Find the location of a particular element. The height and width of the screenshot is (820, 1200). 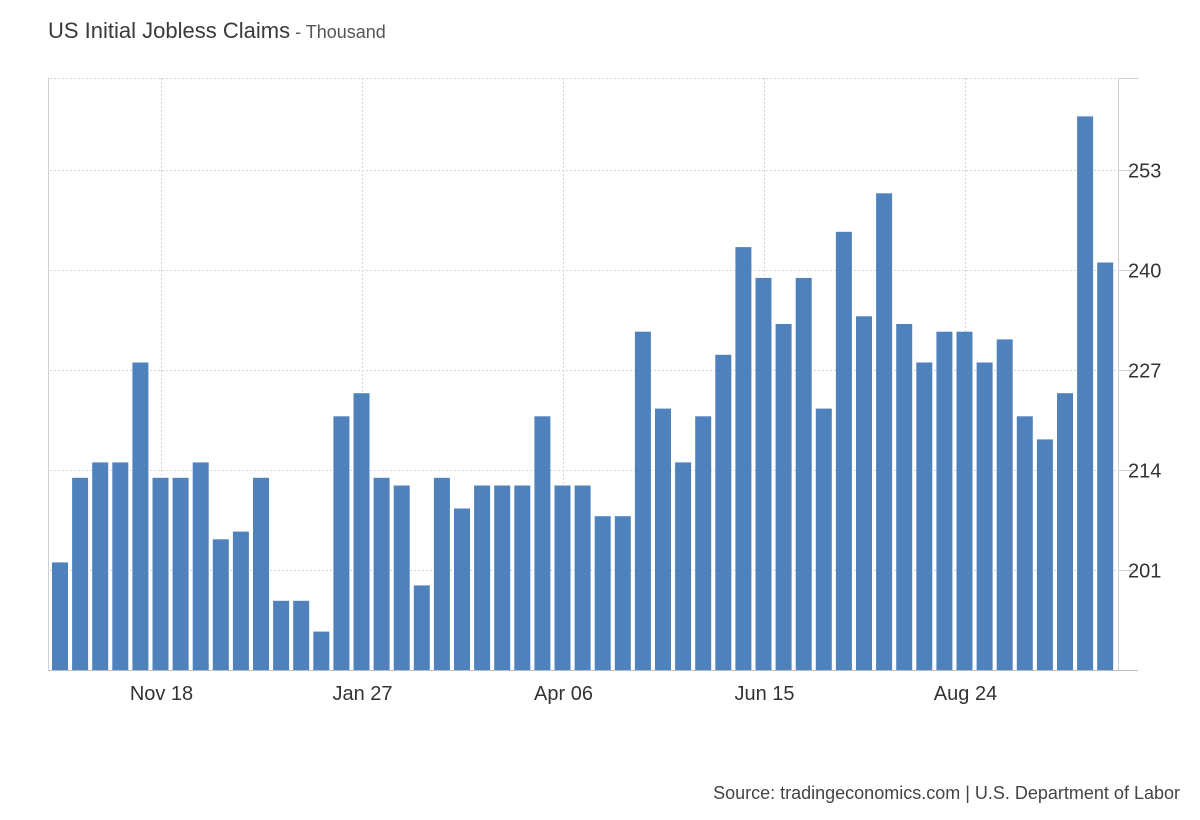

y-tick-labels: 201 214 227 240 253 is located at coordinates (1144, 372).